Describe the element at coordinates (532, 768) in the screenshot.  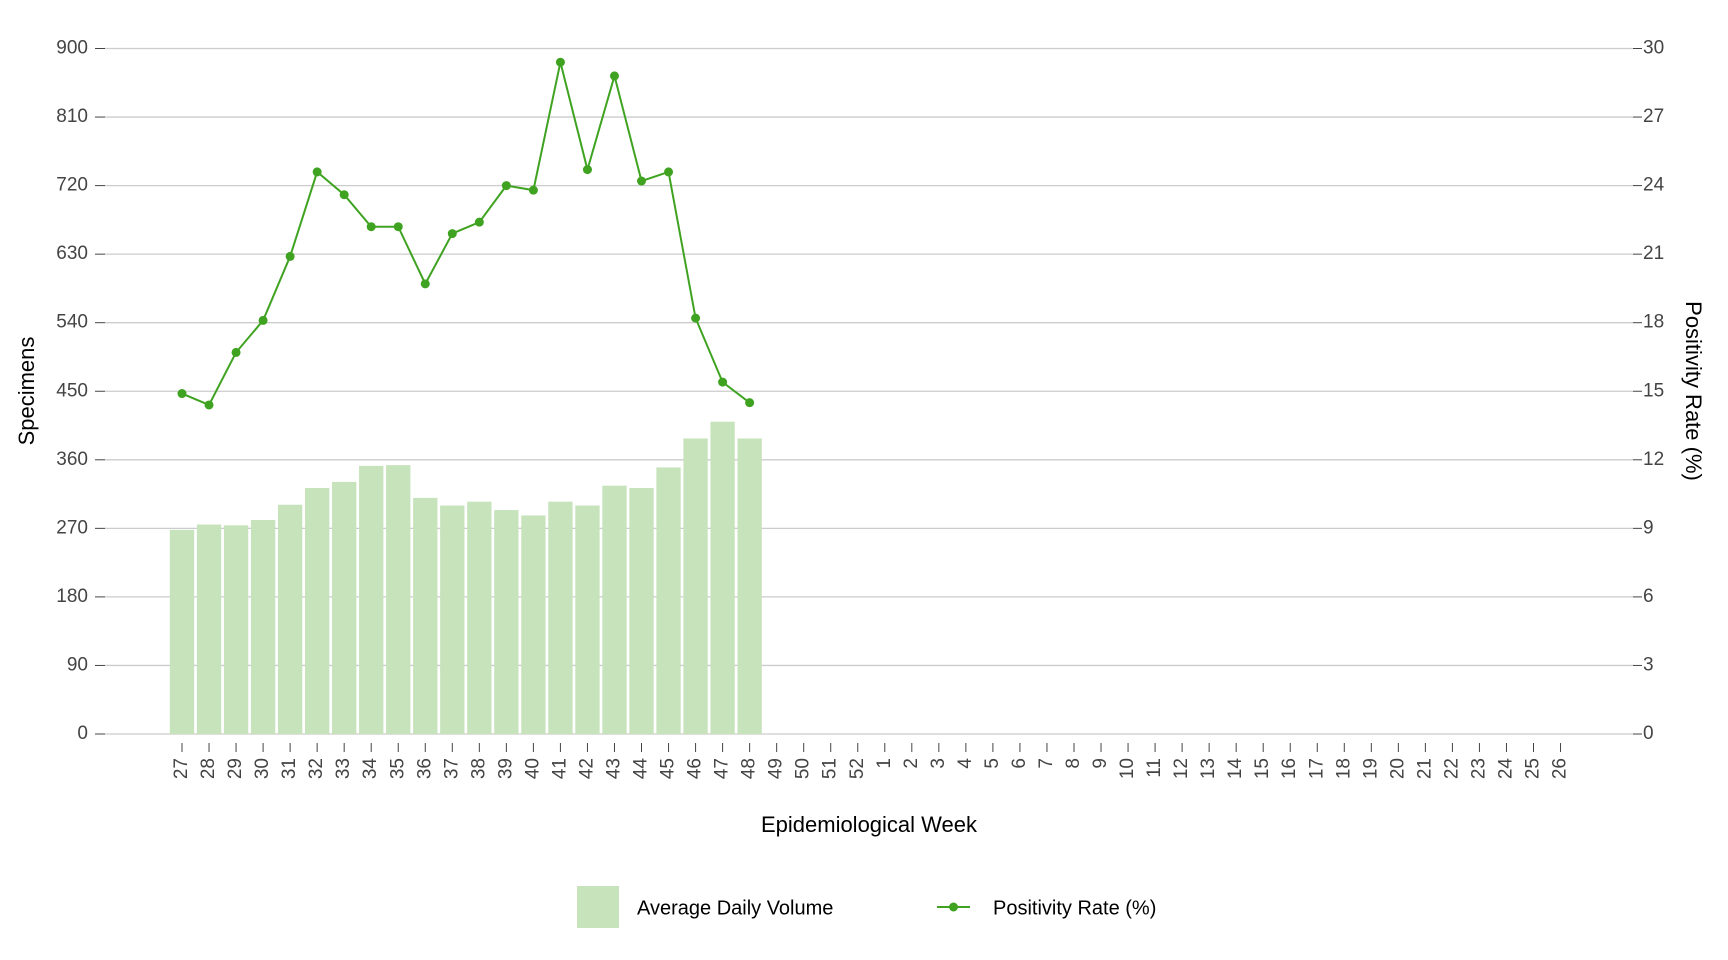
I see `x-tick-label: 40` at that location.